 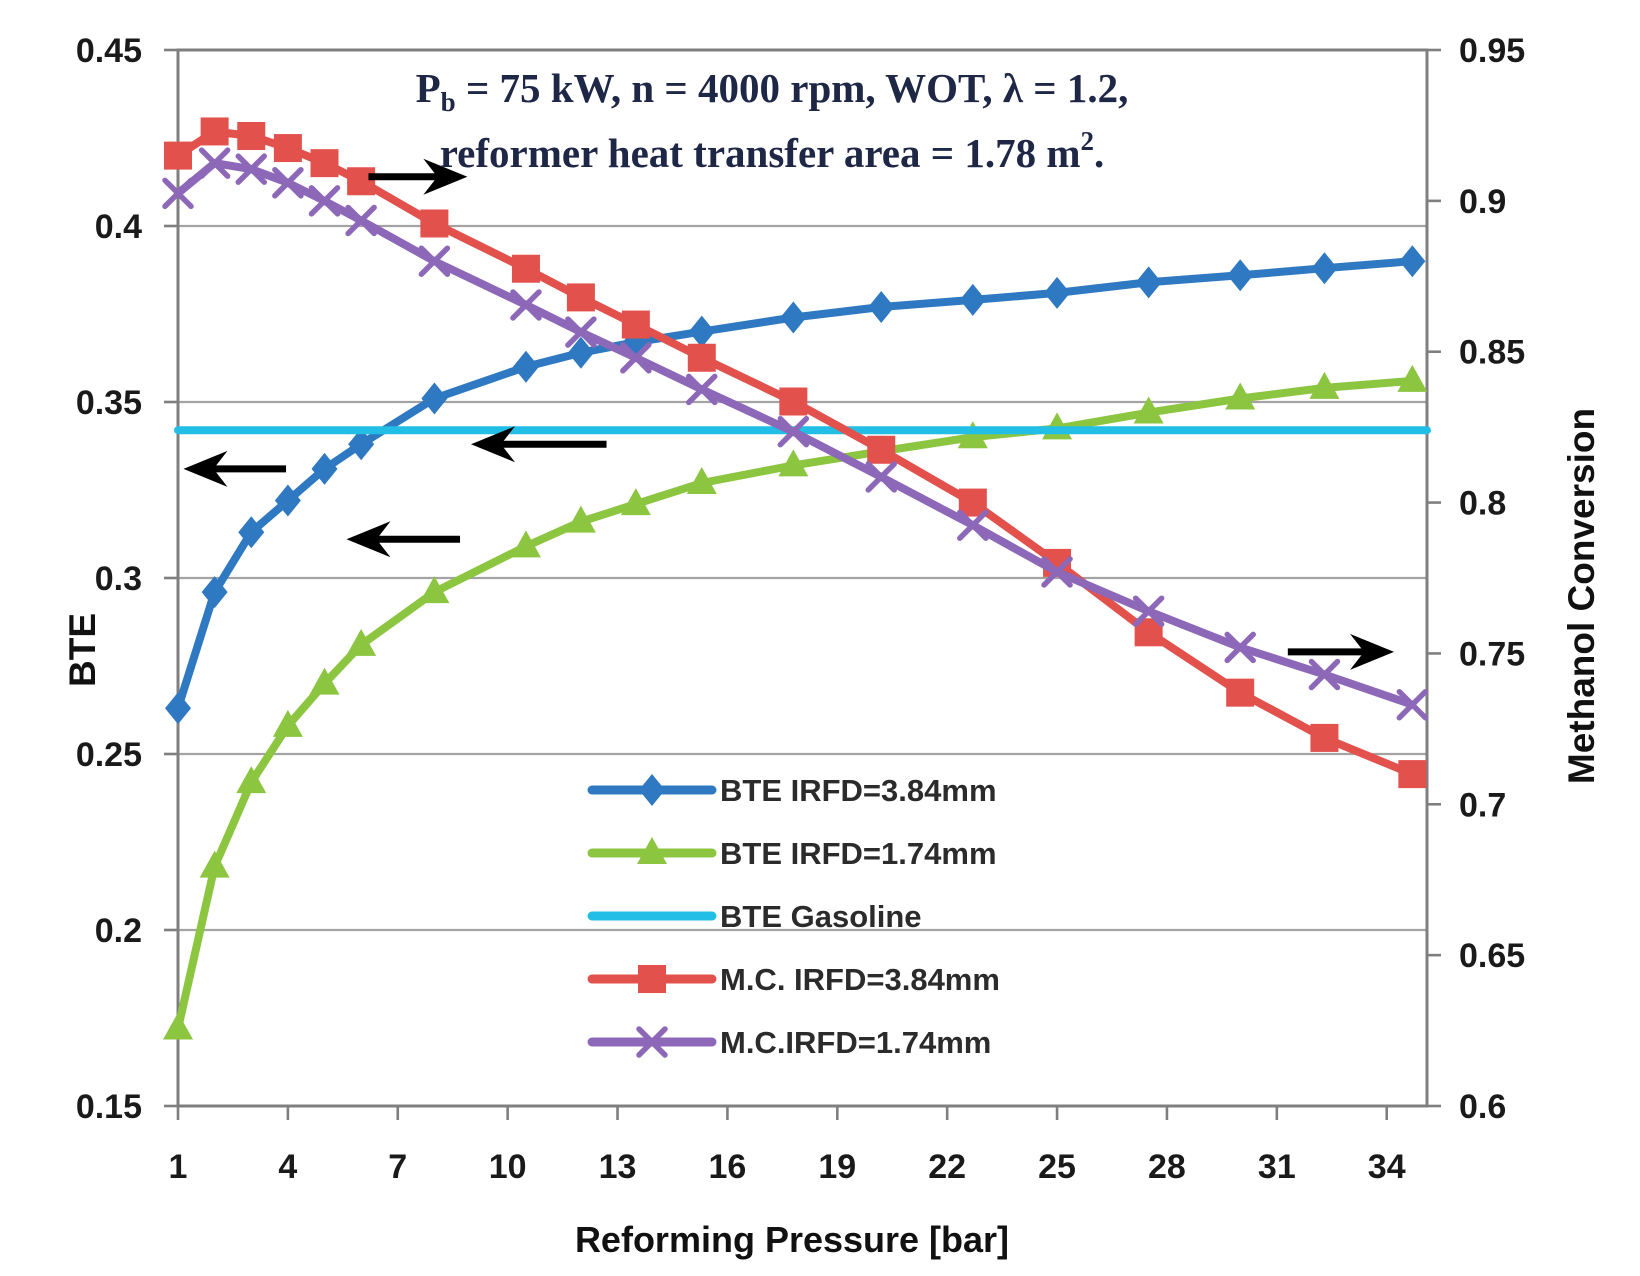 I want to click on right-axis-tick-label: 0.95, so click(x=1492, y=51).